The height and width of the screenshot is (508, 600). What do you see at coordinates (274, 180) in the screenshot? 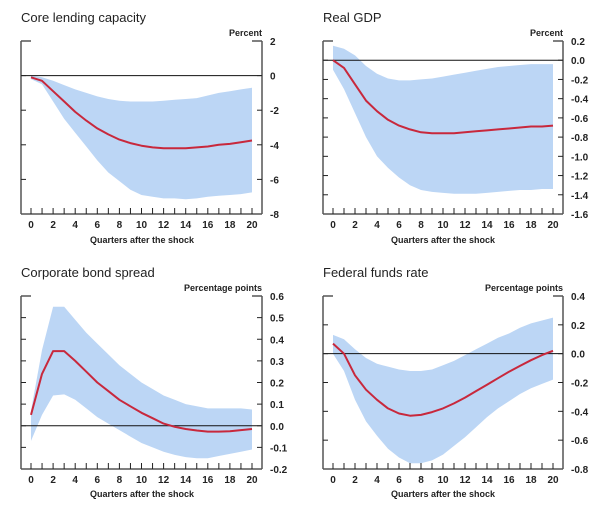
I see `y-tick-label: -6` at bounding box center [274, 180].